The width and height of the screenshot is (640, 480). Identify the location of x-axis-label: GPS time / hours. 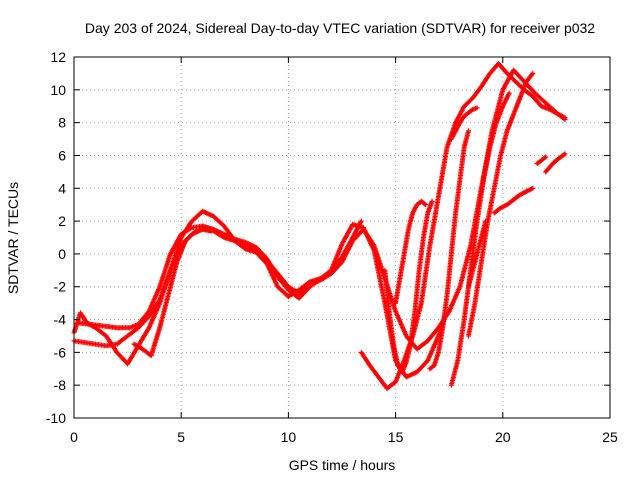
(342, 465).